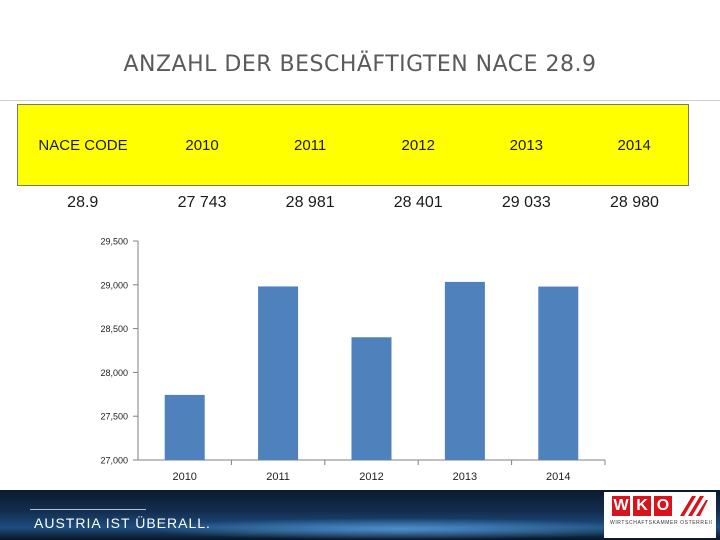  What do you see at coordinates (634, 202) in the screenshot?
I see `table-cell: 28 980` at bounding box center [634, 202].